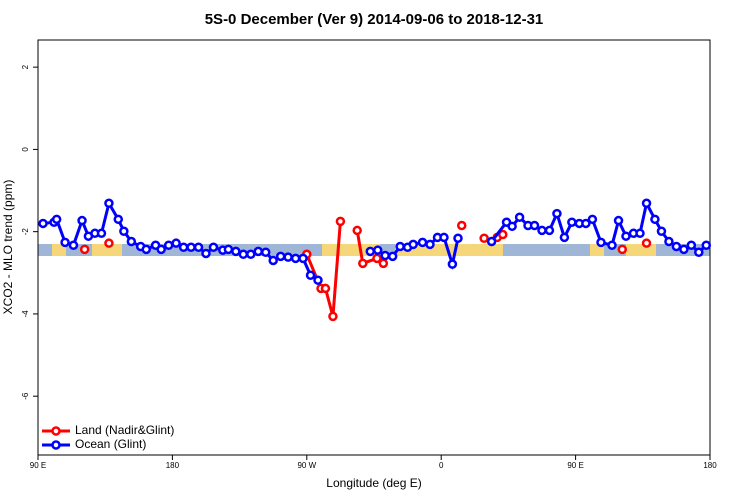  What do you see at coordinates (110, 444) in the screenshot?
I see `legend-label: Ocean (Glint)` at bounding box center [110, 444].